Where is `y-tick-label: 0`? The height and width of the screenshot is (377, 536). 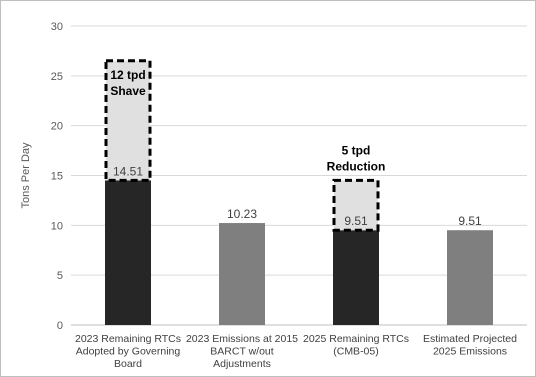
y-tick-label: 0 is located at coordinates (60, 326).